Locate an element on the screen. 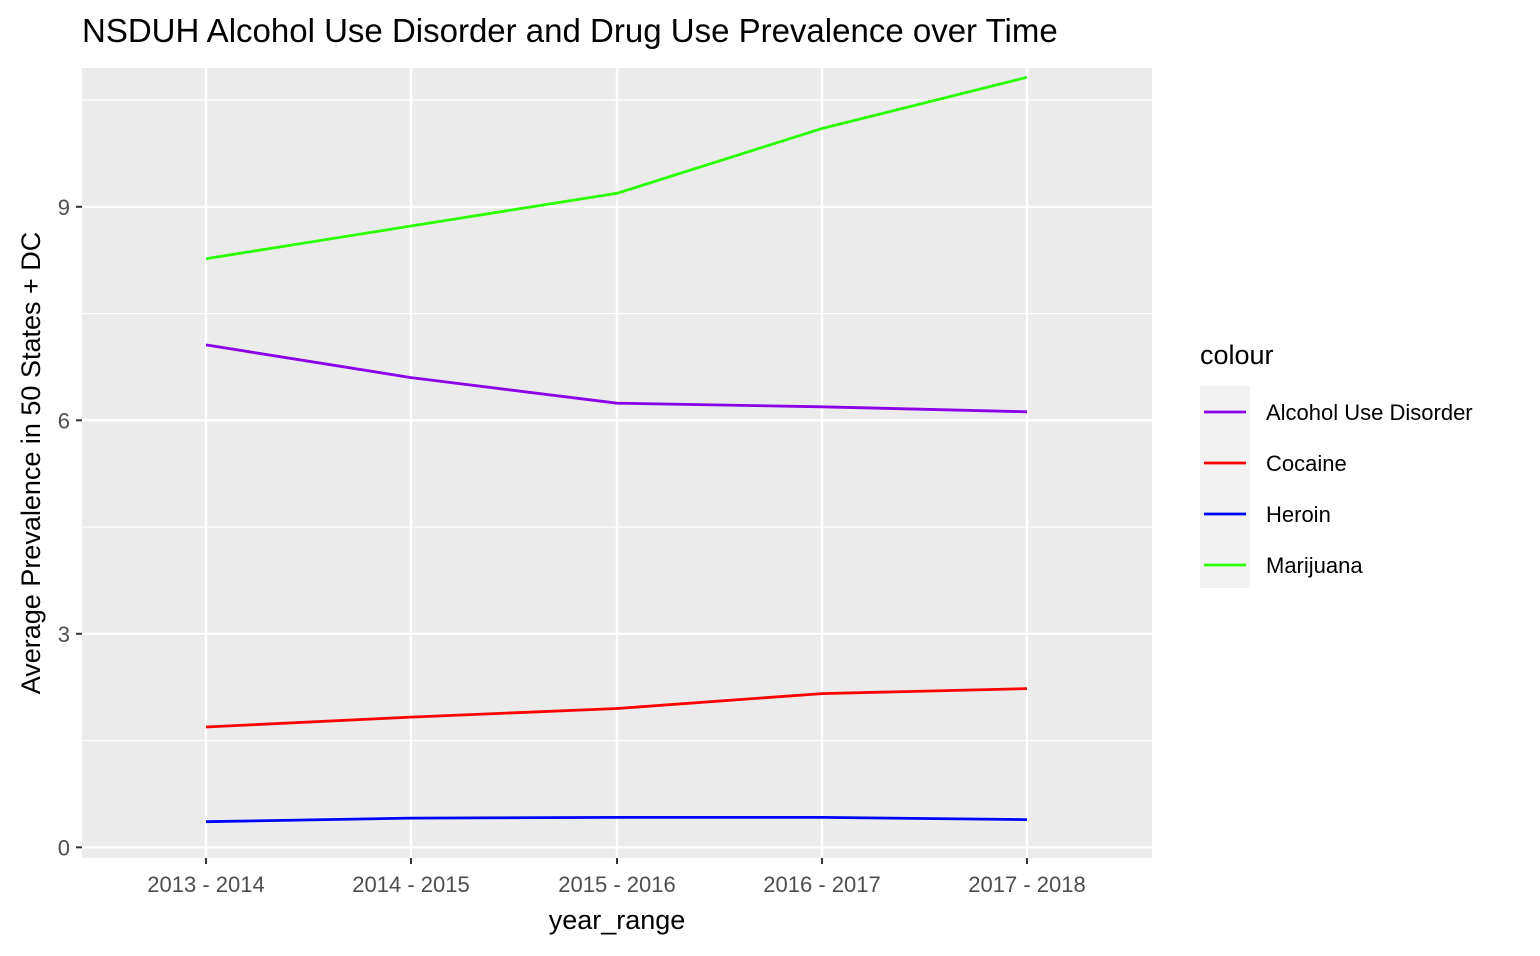 The height and width of the screenshot is (956, 1540). series-line-marijuana is located at coordinates (616, 168).